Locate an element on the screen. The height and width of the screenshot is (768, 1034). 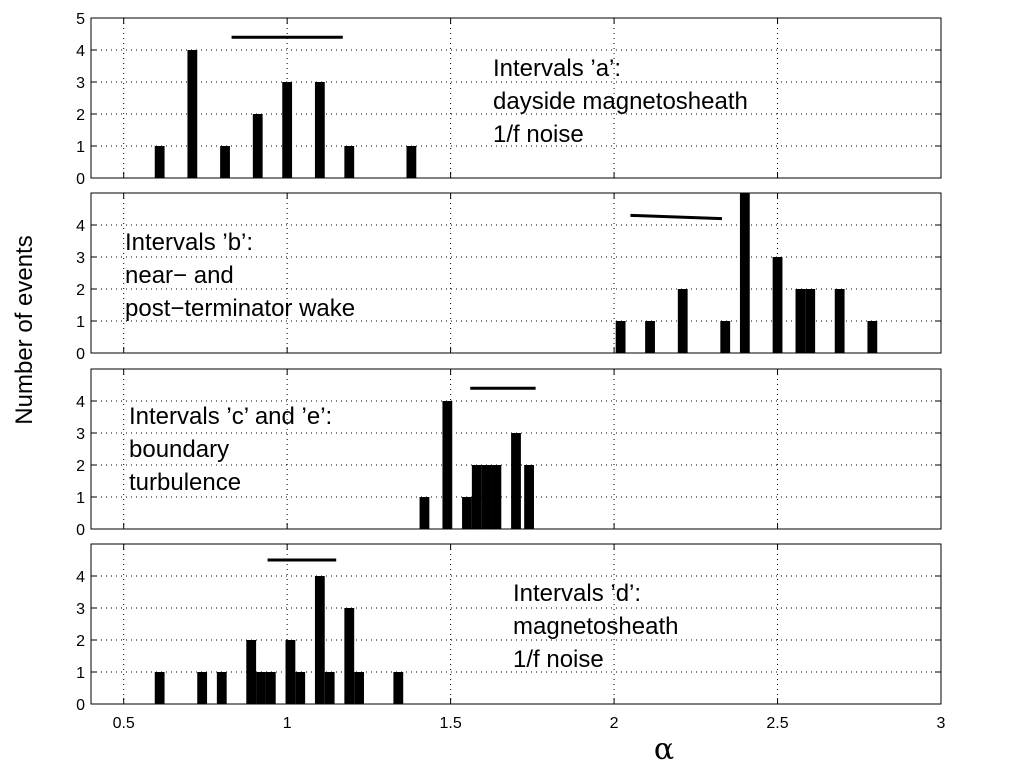
x-axis: 0.5 1 1.5 2 2.5 3 is located at coordinates (529, 723).